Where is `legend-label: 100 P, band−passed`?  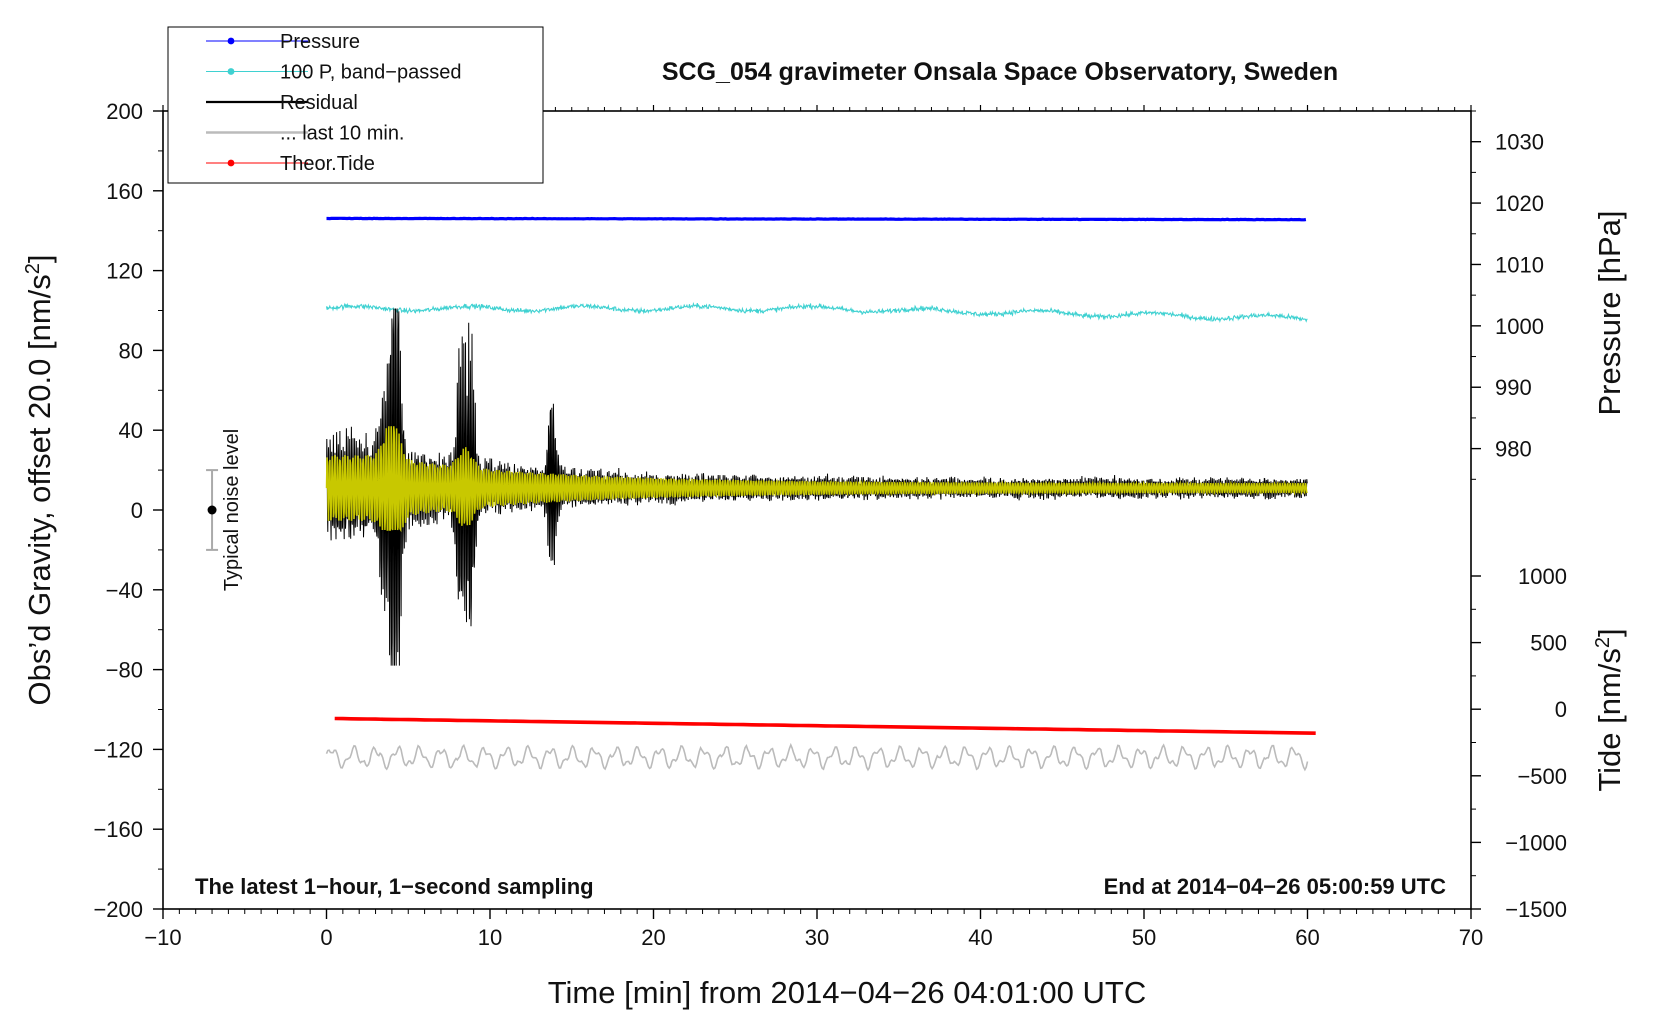
legend-label: 100 P, band−passed is located at coordinates (370, 73).